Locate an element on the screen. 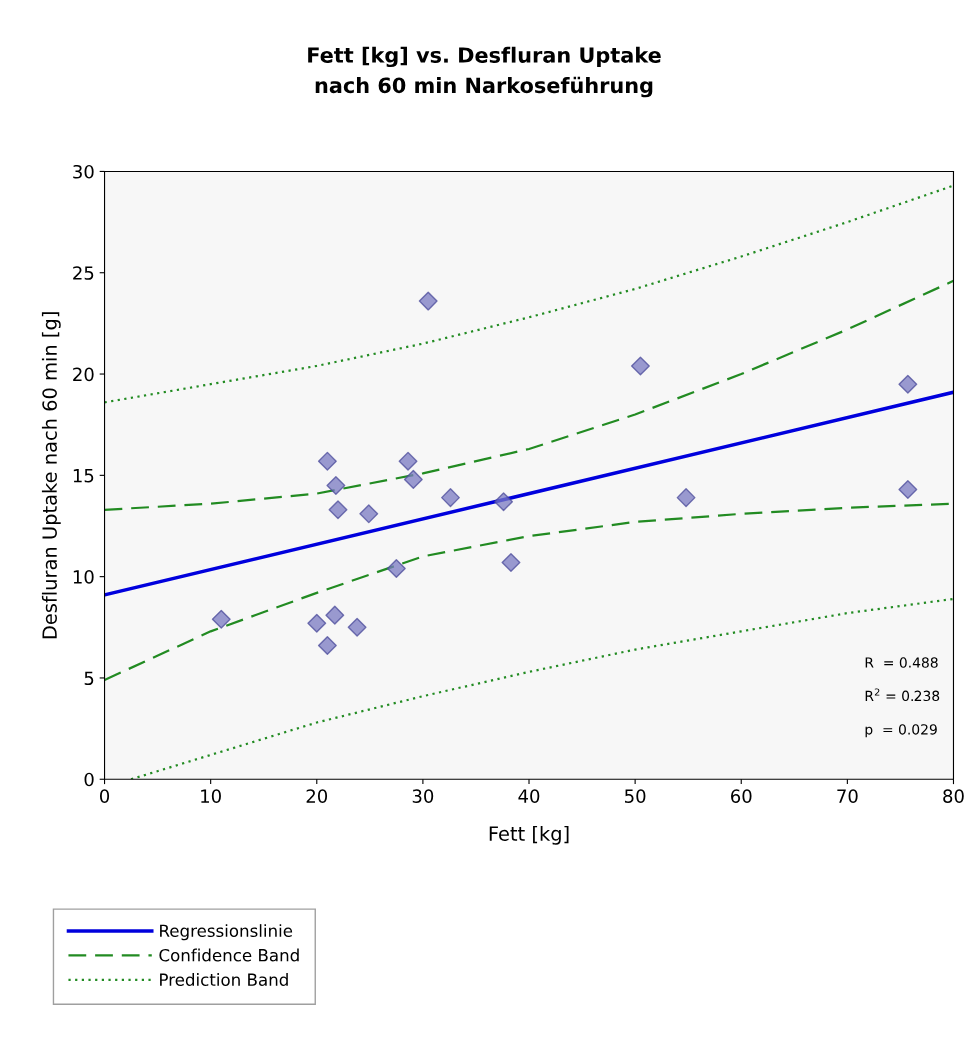  y-tick-label: 15 is located at coordinates (83, 476).